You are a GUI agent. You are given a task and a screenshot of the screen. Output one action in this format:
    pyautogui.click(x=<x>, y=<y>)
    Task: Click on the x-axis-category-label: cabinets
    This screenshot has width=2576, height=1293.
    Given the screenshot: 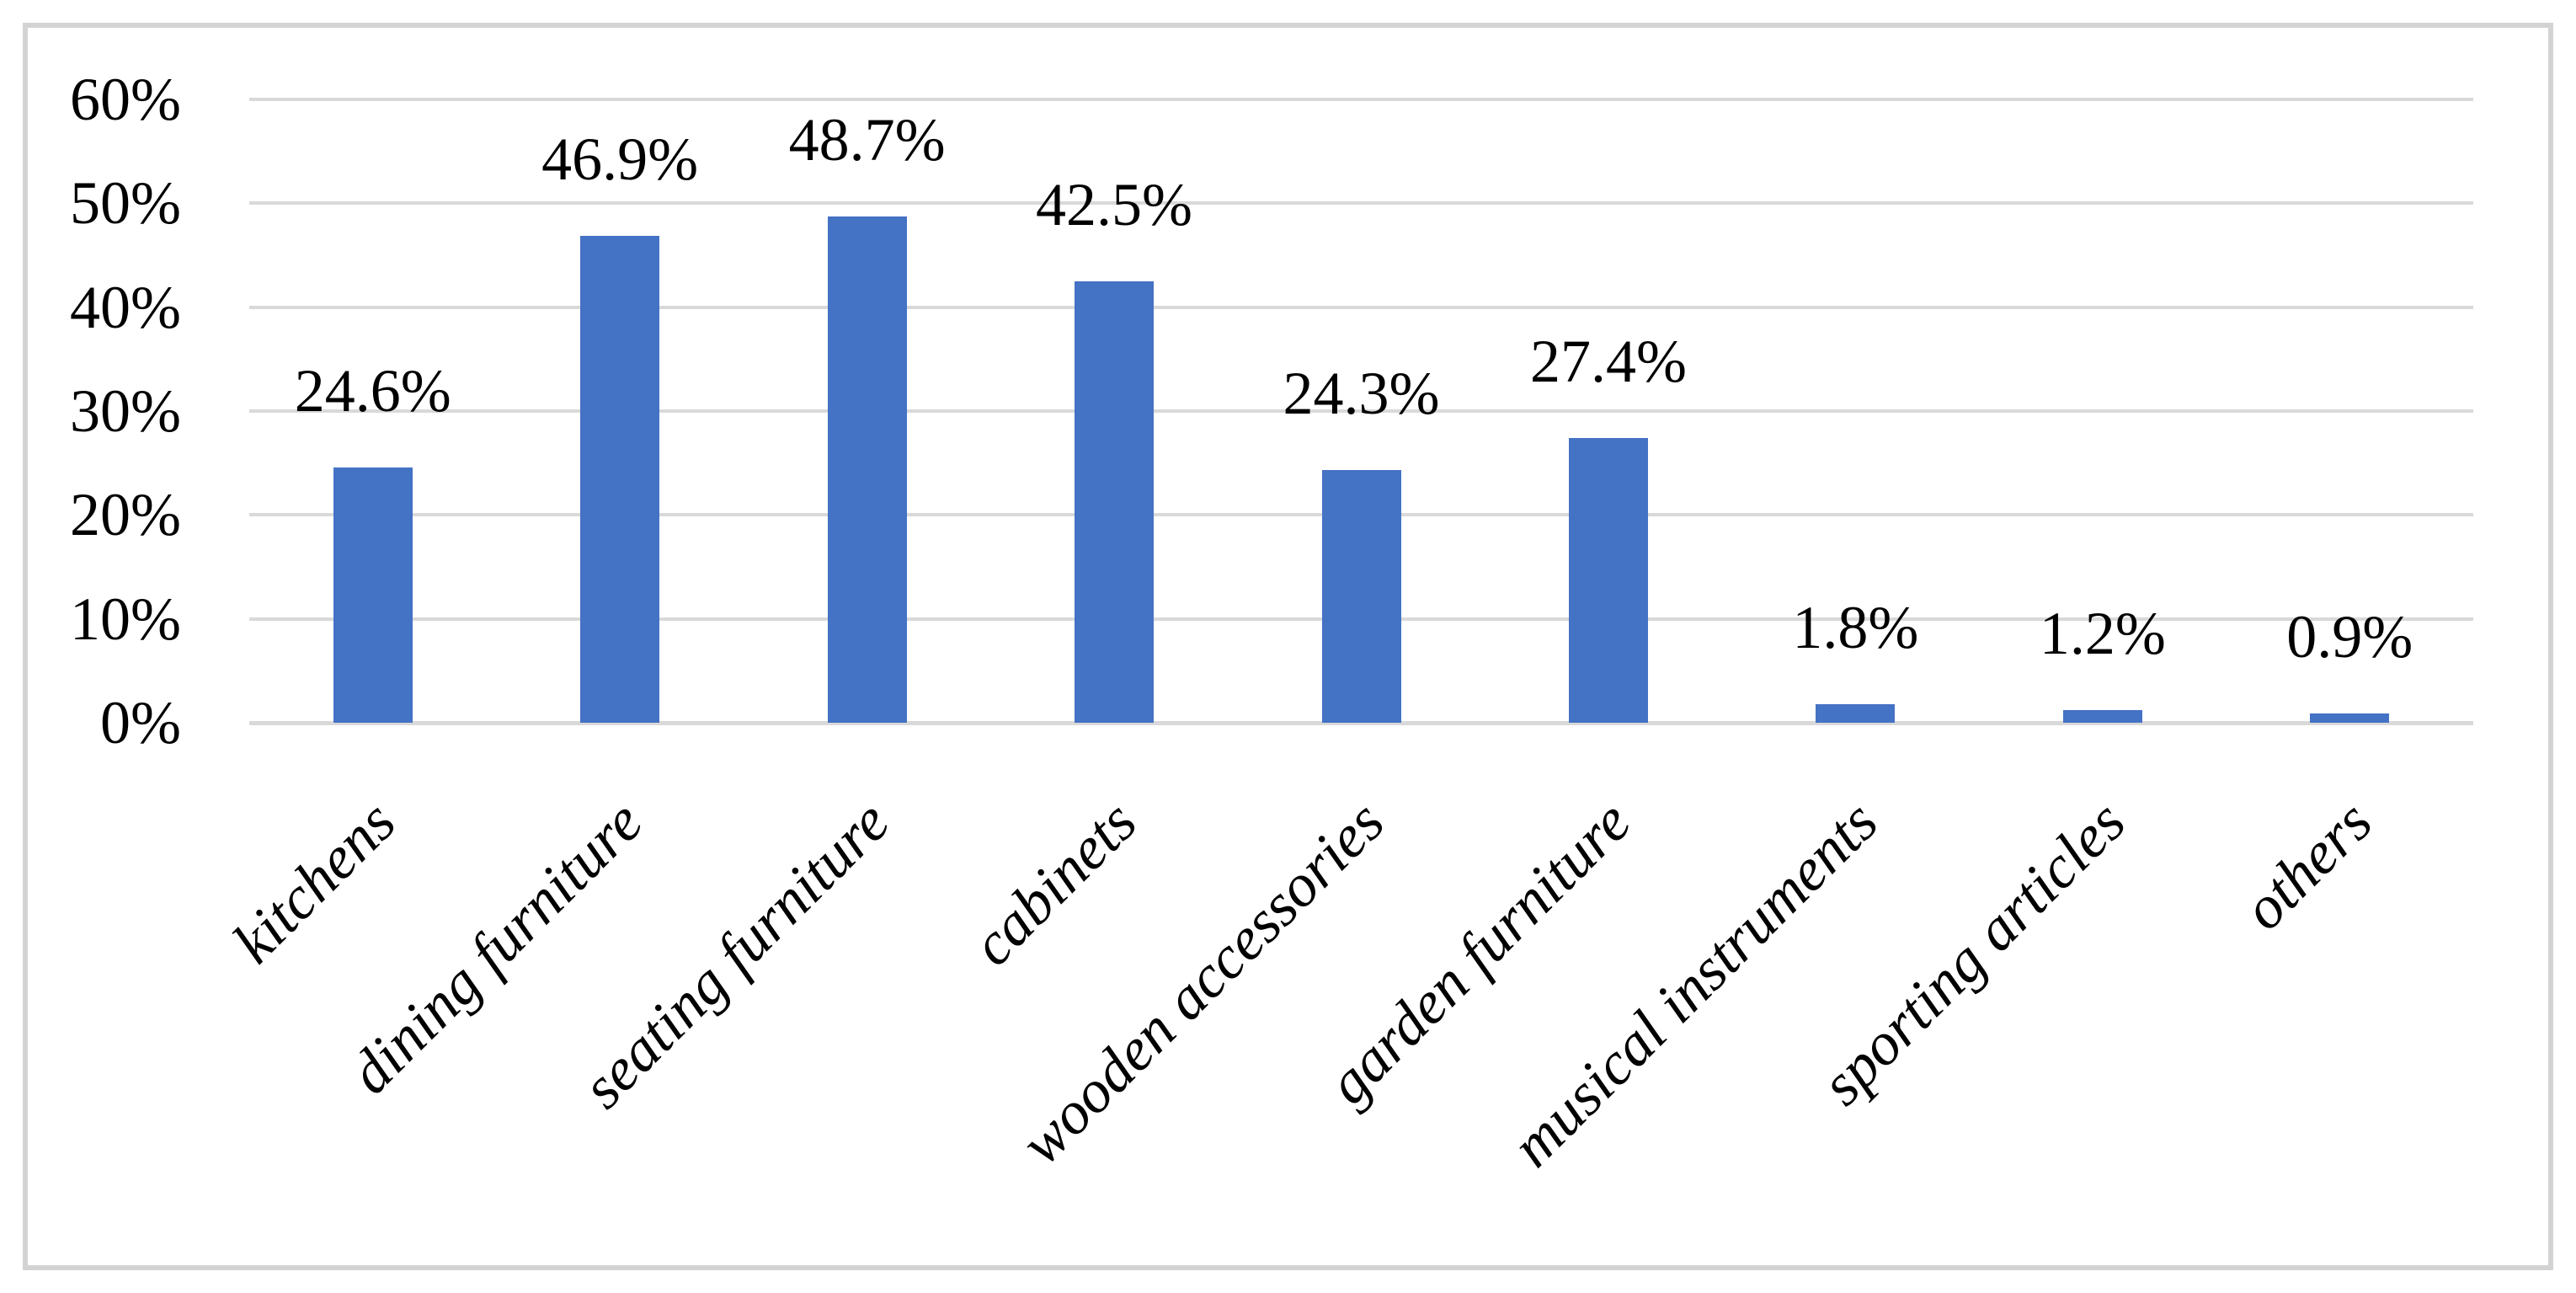 What is the action you would take?
    pyautogui.click(x=1053, y=883)
    